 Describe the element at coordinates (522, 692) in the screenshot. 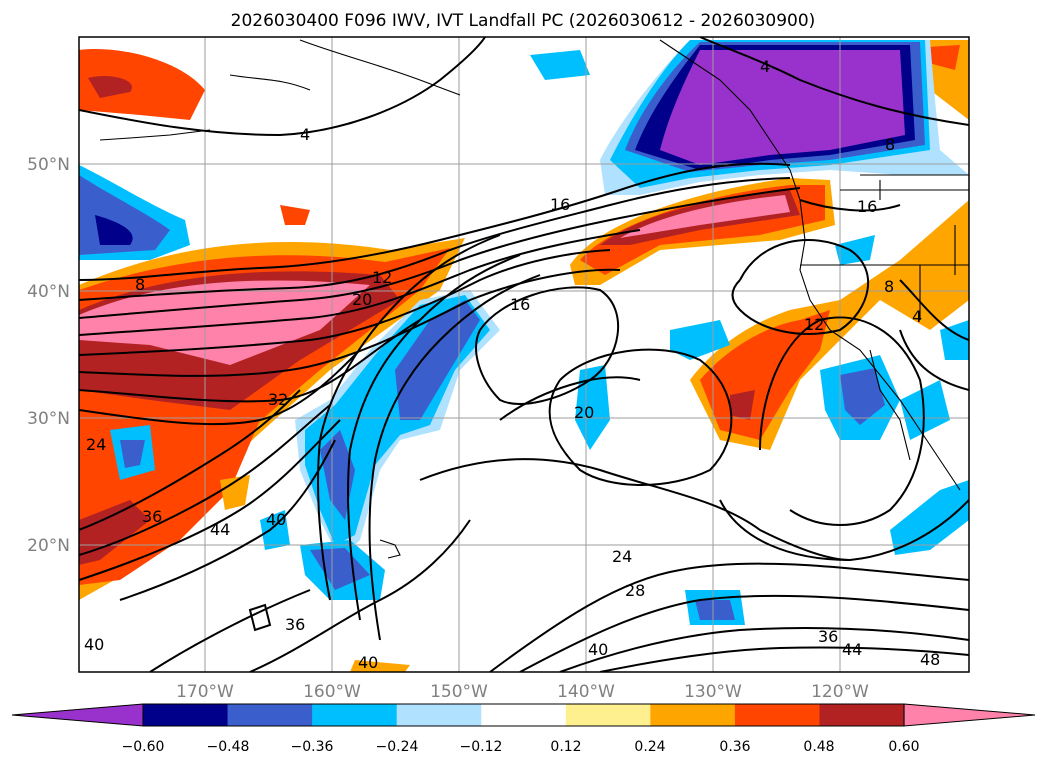

I see `longitude-labels: 170°W 160°W 150°W 140°W 130°W 120°W` at that location.